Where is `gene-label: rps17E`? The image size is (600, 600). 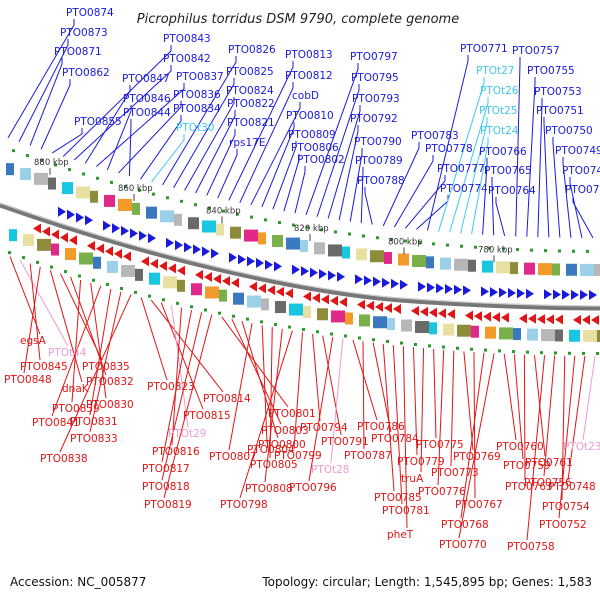 gene-label: rps17E is located at coordinates (247, 143).